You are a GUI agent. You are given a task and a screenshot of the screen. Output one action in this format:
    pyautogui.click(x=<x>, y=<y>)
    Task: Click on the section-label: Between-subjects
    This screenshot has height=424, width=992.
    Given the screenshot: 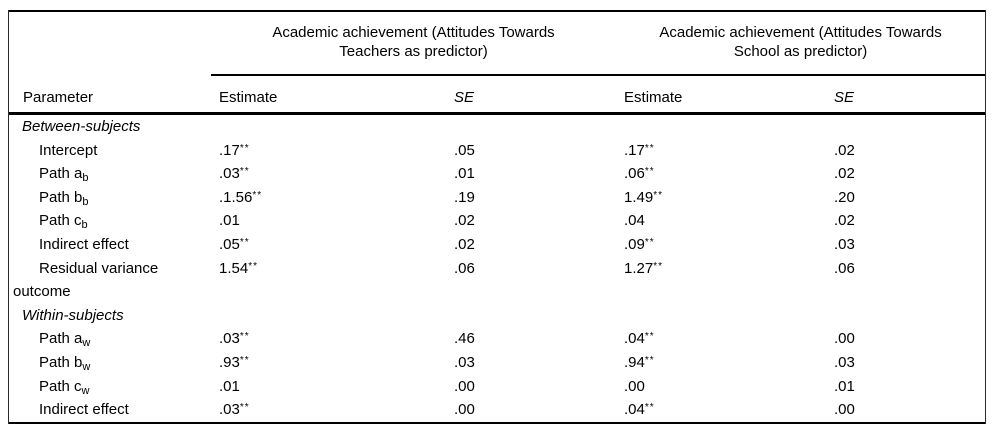 What is the action you would take?
    pyautogui.click(x=81, y=126)
    